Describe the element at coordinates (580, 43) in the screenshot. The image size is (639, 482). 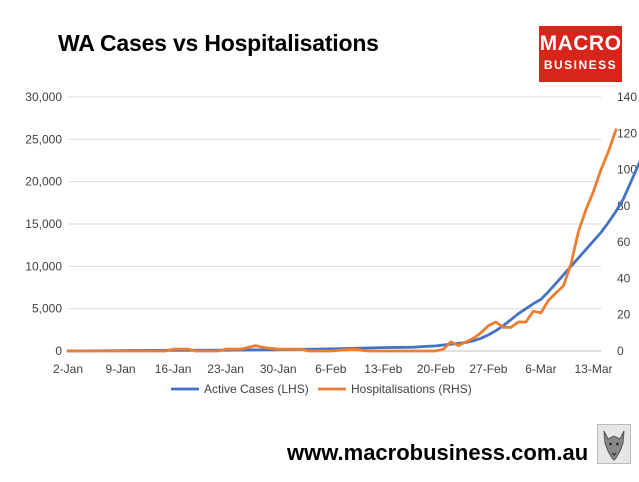
I see `logo-line1: MACRO` at that location.